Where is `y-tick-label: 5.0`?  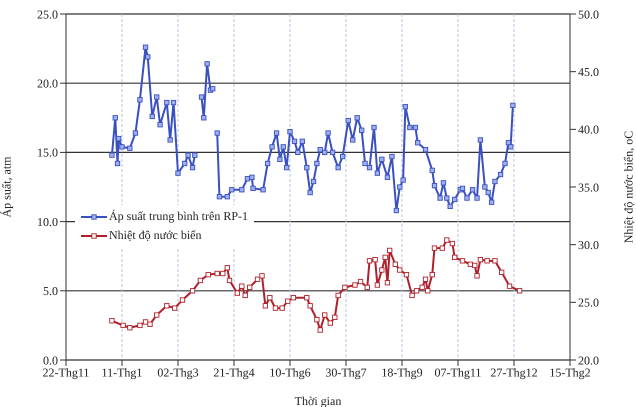 y-tick-label: 5.0 is located at coordinates (50, 291).